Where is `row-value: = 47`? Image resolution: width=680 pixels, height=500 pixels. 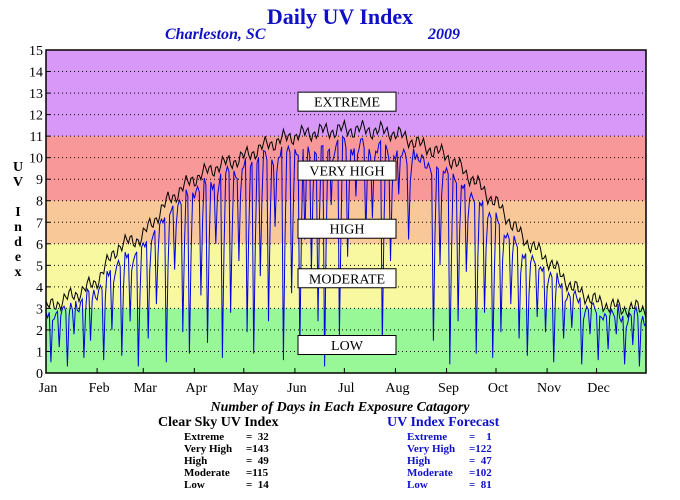
row-value: = 47 is located at coordinates (480, 461).